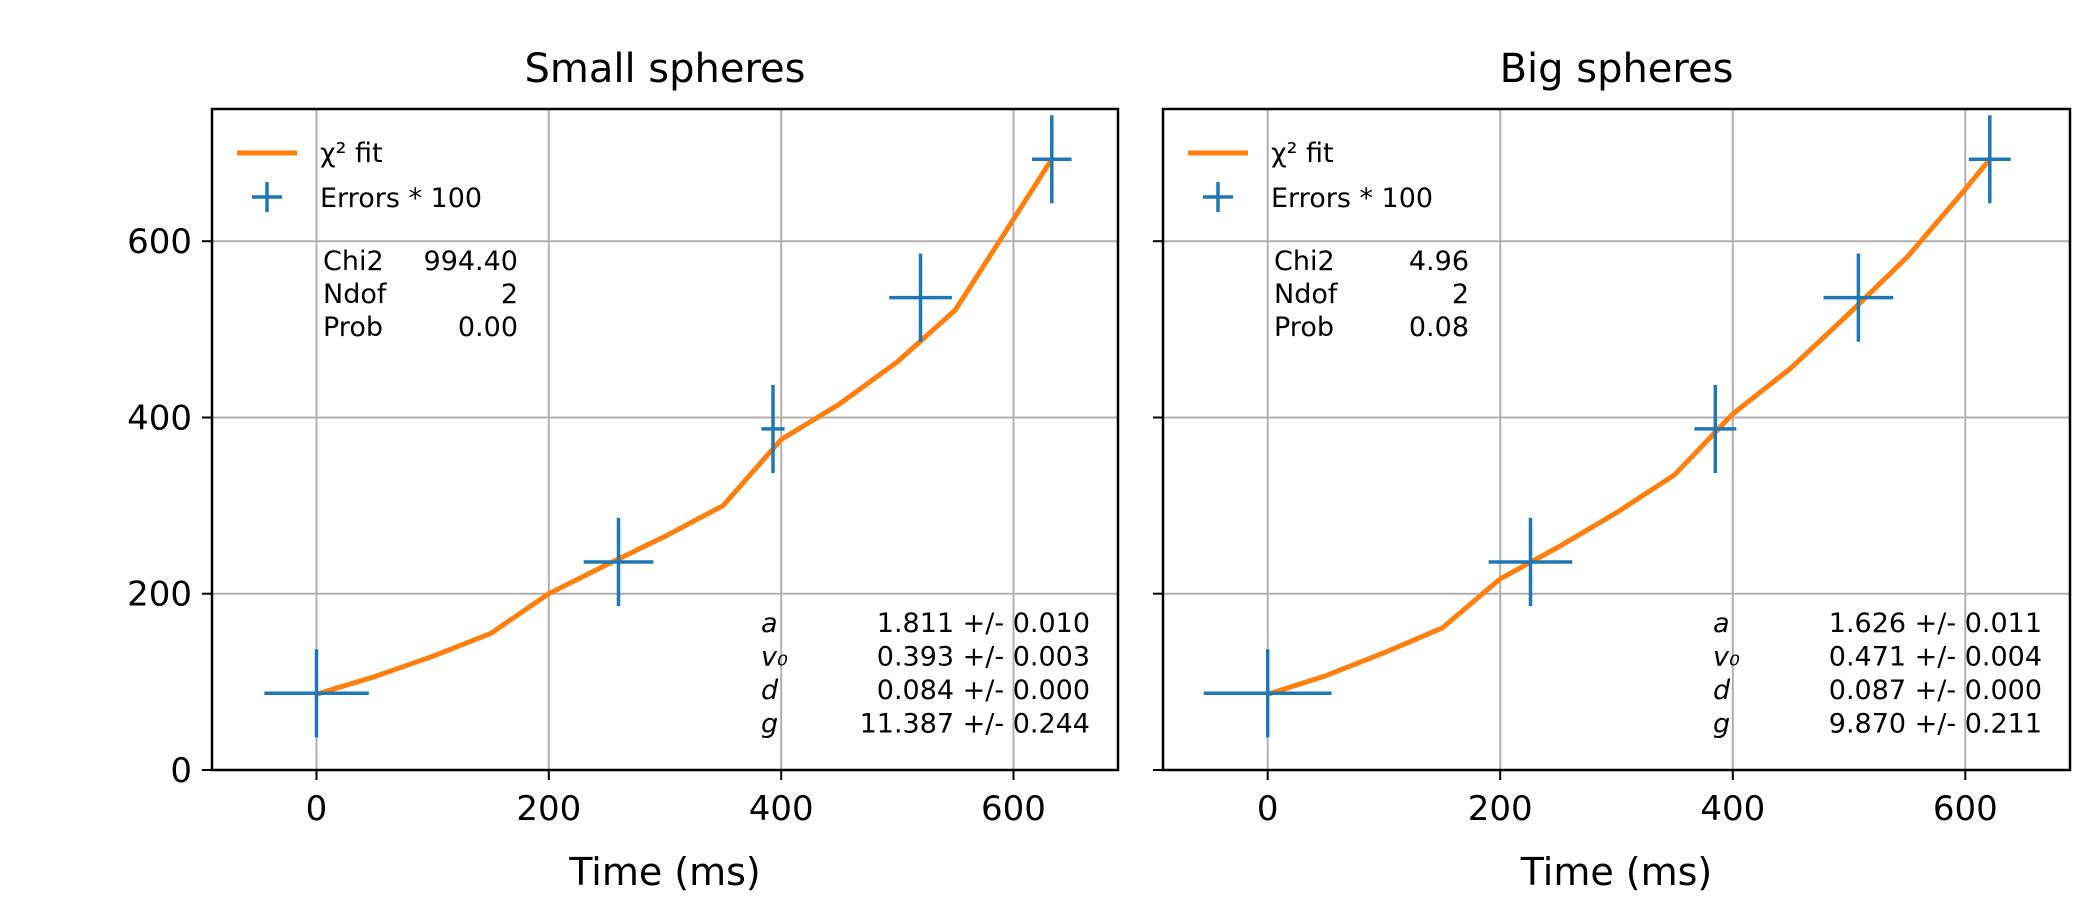  What do you see at coordinates (159, 419) in the screenshot?
I see `y-tick-label: 400` at bounding box center [159, 419].